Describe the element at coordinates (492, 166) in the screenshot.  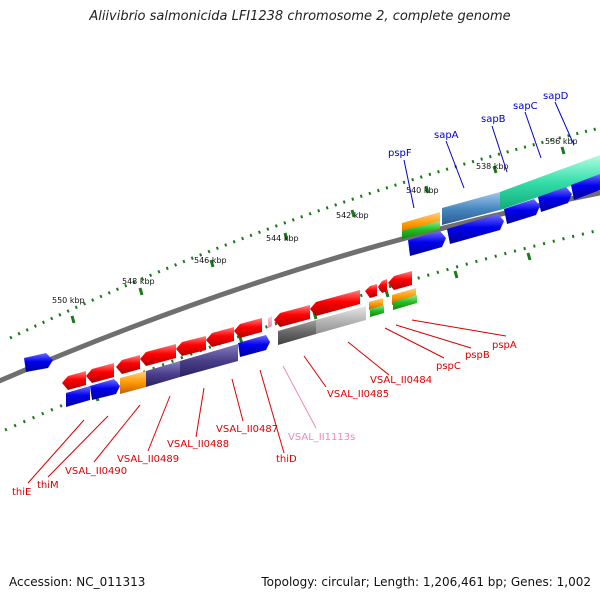
I see `axis-label: 538 kbp` at that location.